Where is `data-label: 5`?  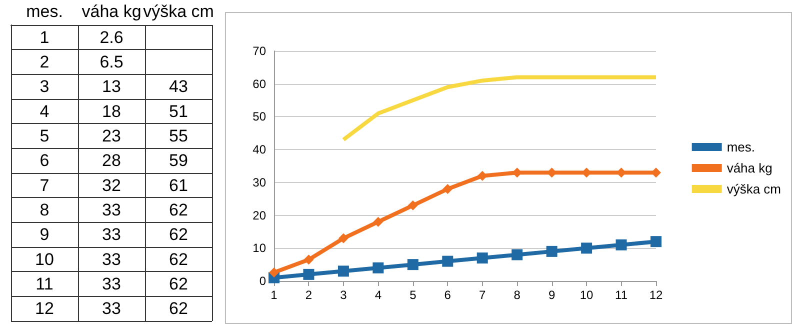
data-label: 5 is located at coordinates (45, 136).